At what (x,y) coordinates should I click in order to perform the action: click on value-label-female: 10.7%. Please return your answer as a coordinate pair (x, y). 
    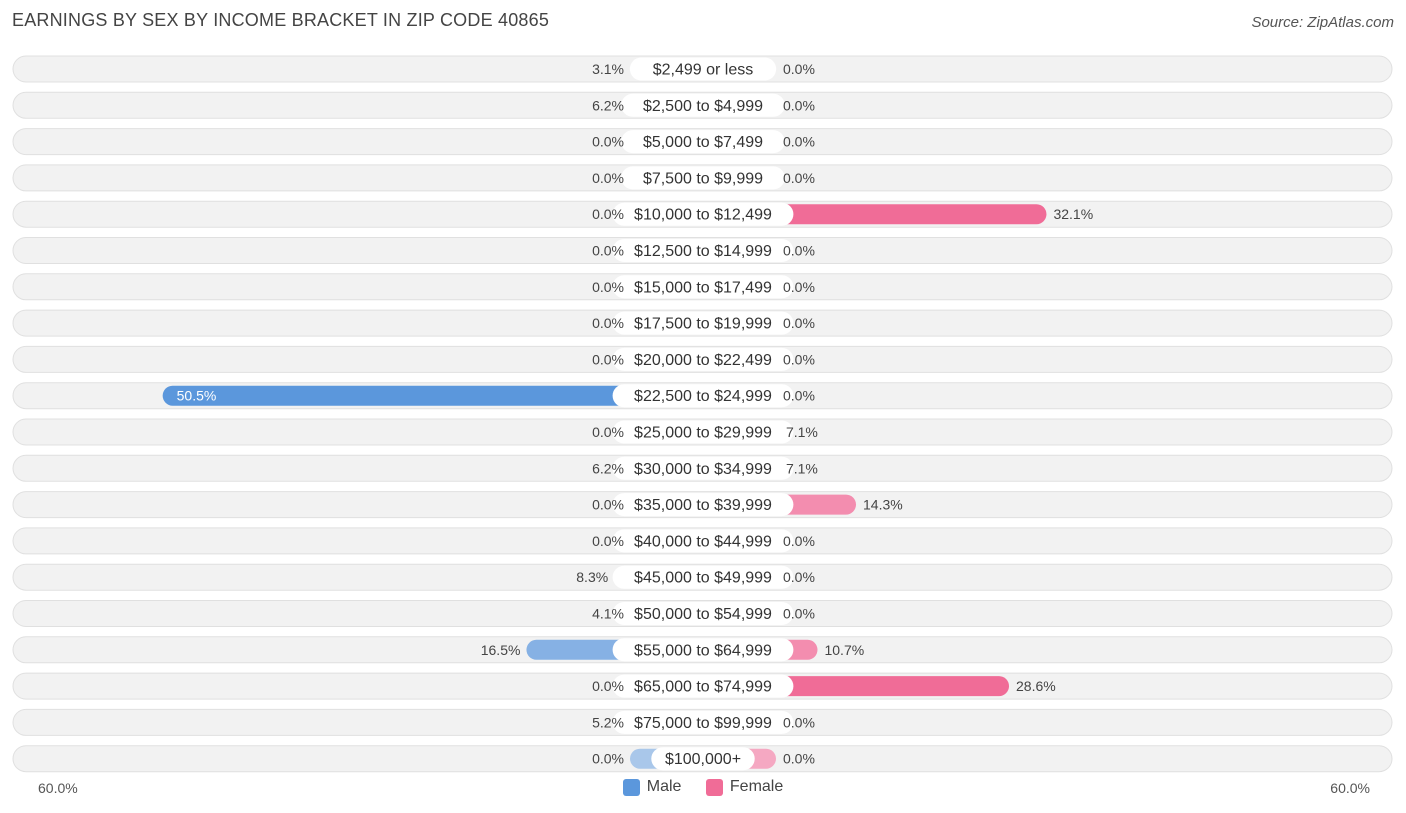
    Looking at the image, I should click on (844, 650).